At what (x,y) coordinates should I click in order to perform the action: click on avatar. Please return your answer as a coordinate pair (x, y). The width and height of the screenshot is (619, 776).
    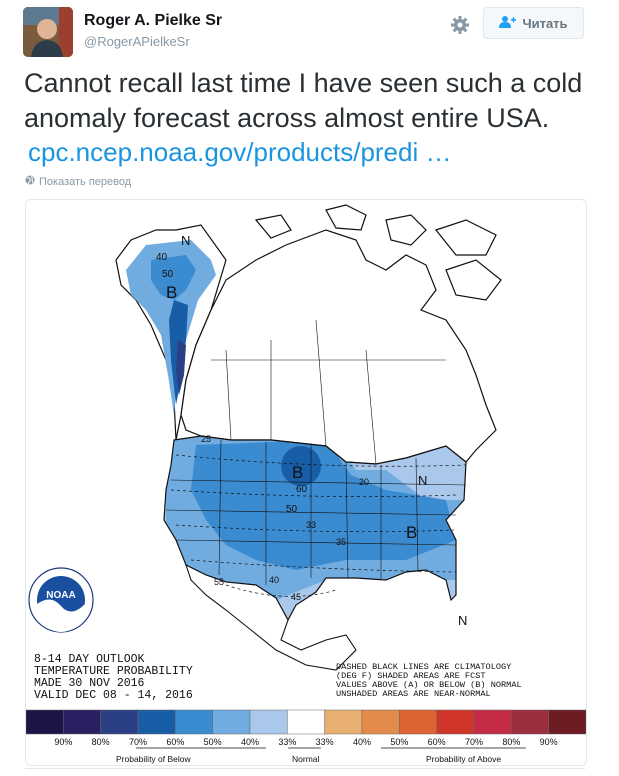
    Looking at the image, I should click on (48, 32).